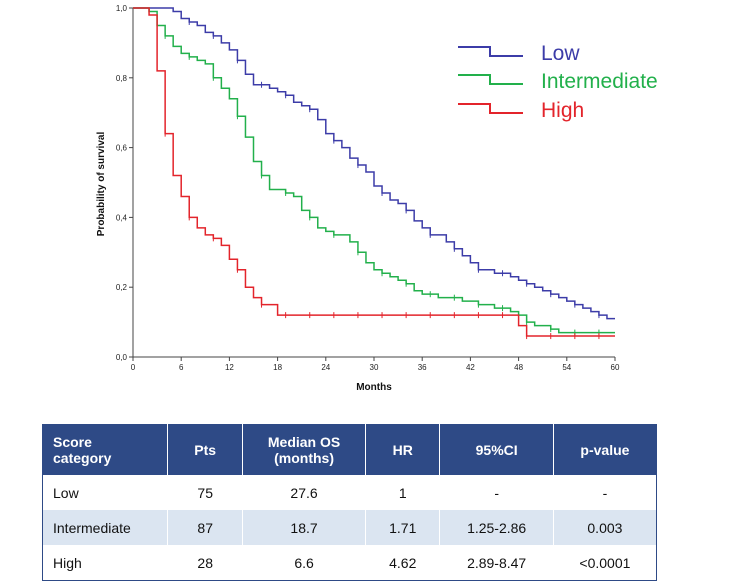 The width and height of the screenshot is (736, 583). Describe the element at coordinates (496, 563) in the screenshot. I see `table-cell: 2.89-8.47` at that location.